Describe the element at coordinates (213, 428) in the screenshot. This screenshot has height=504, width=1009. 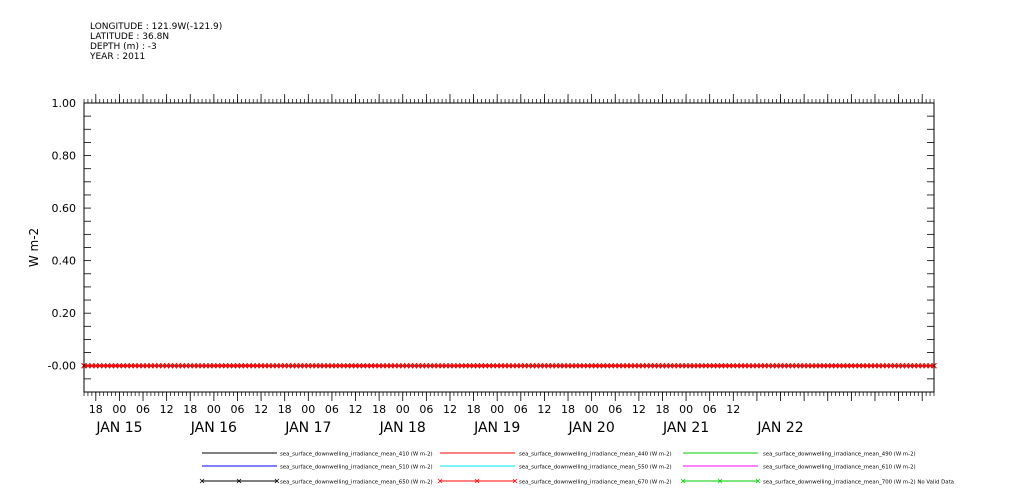
I see `x-day-label: JAN 16` at that location.